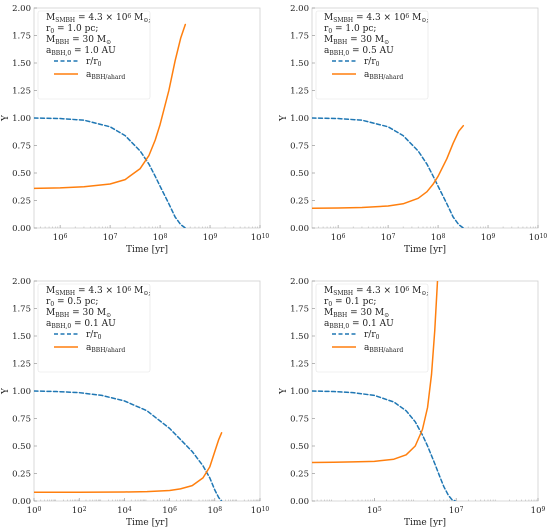 The height and width of the screenshot is (530, 550). Describe the element at coordinates (79, 511) in the screenshot. I see `x-tick-label: 102` at that location.